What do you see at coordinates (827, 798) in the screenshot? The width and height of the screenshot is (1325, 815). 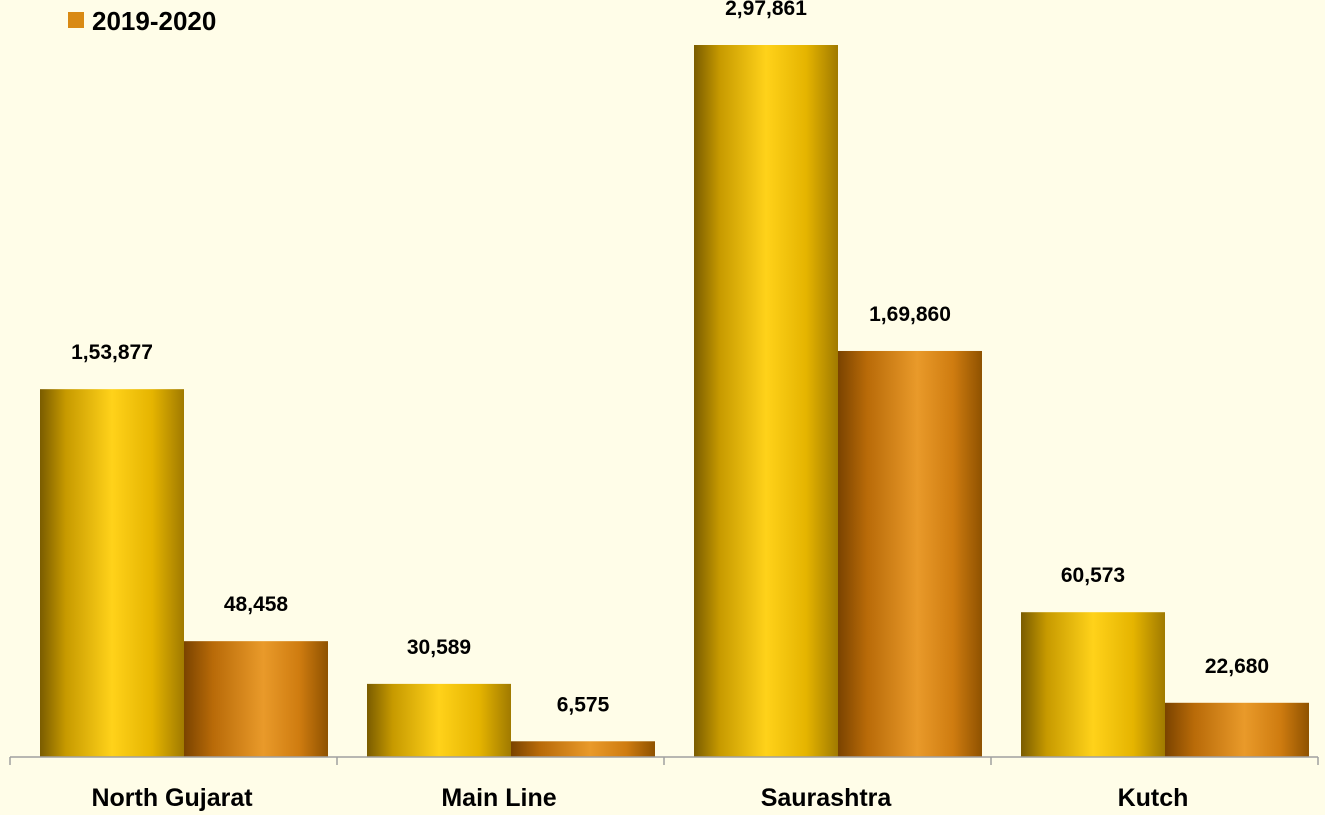 I see `category-label-saurashtra: Saurashtra` at bounding box center [827, 798].